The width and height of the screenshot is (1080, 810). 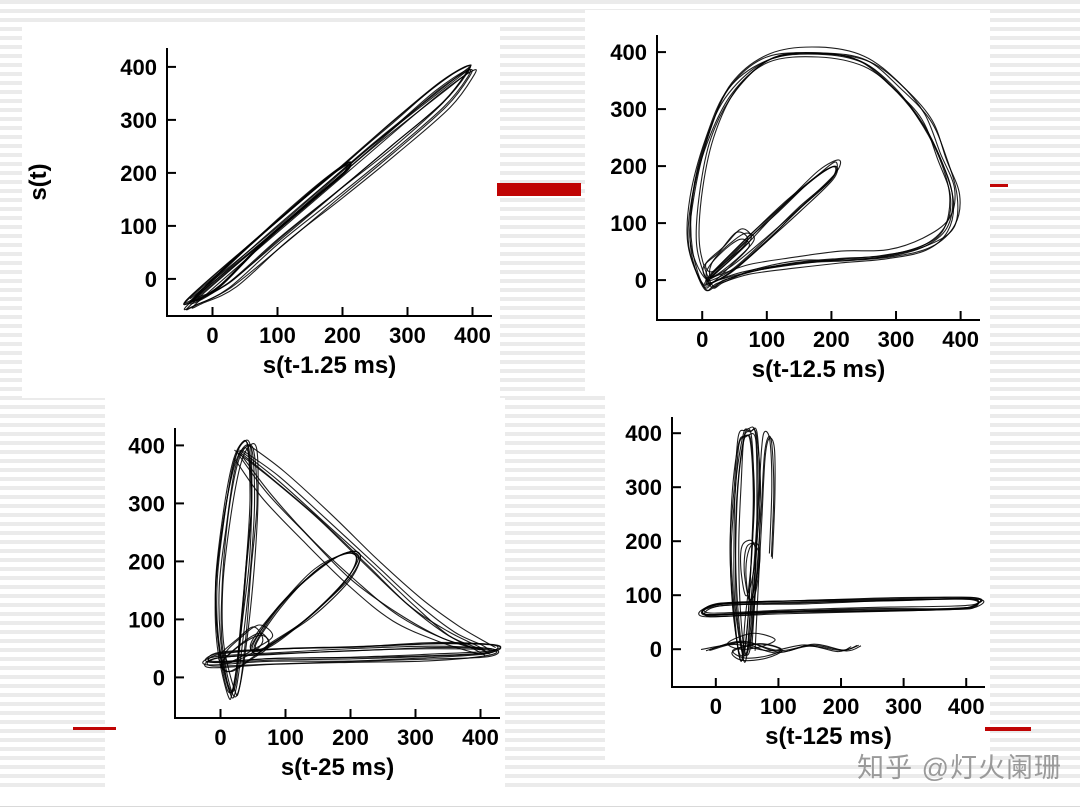 I want to click on svg-text: s(t), so click(x=38, y=181).